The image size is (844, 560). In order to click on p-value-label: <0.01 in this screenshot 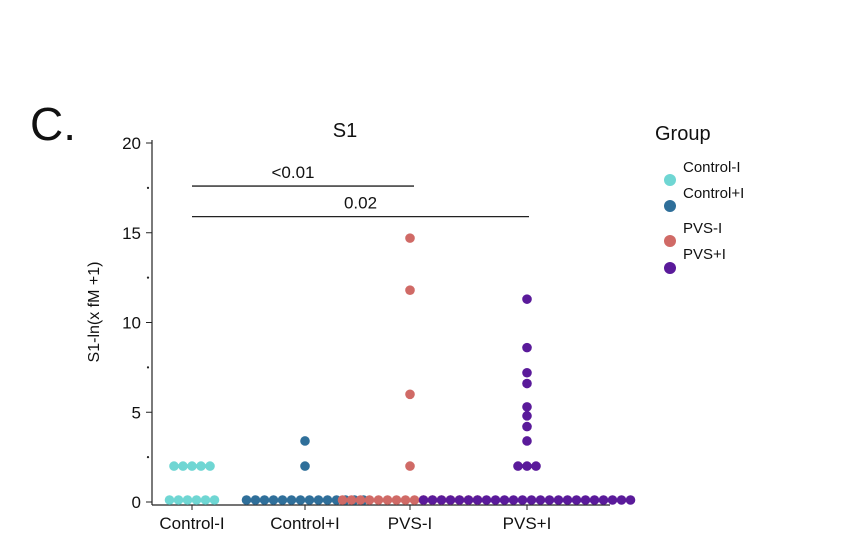, I will do `click(292, 172)`.